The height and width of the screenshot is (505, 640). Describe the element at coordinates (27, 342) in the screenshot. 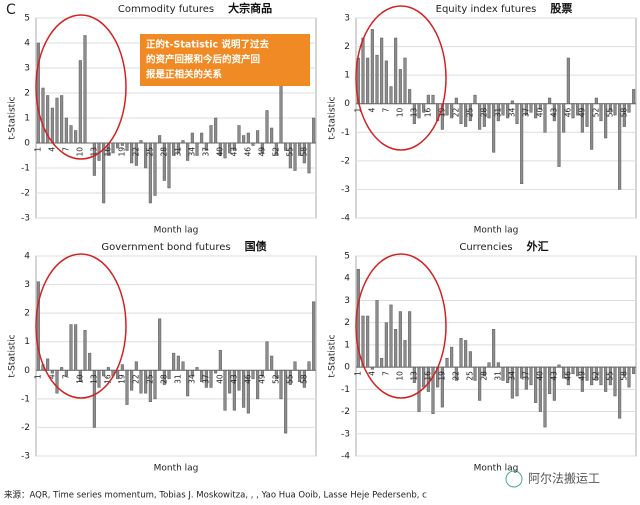

I see `y-tick-label: 1` at that location.